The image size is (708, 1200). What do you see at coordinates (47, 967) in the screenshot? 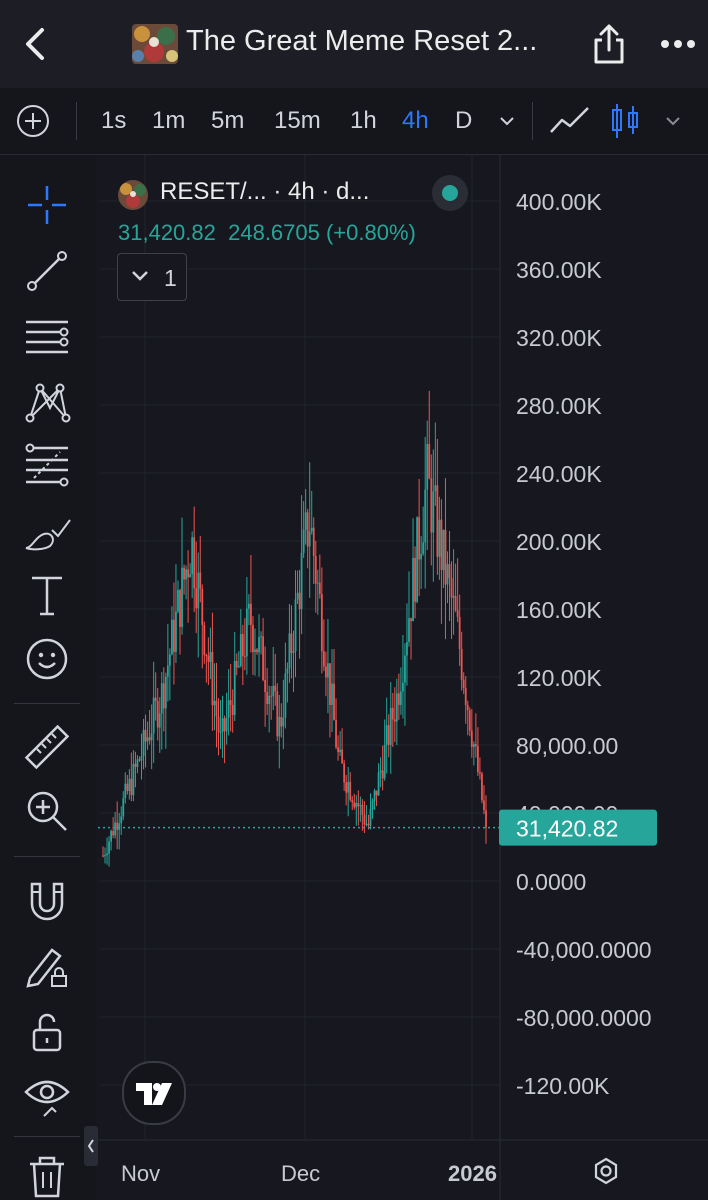
I see `lock-drawings-icon` at bounding box center [47, 967].